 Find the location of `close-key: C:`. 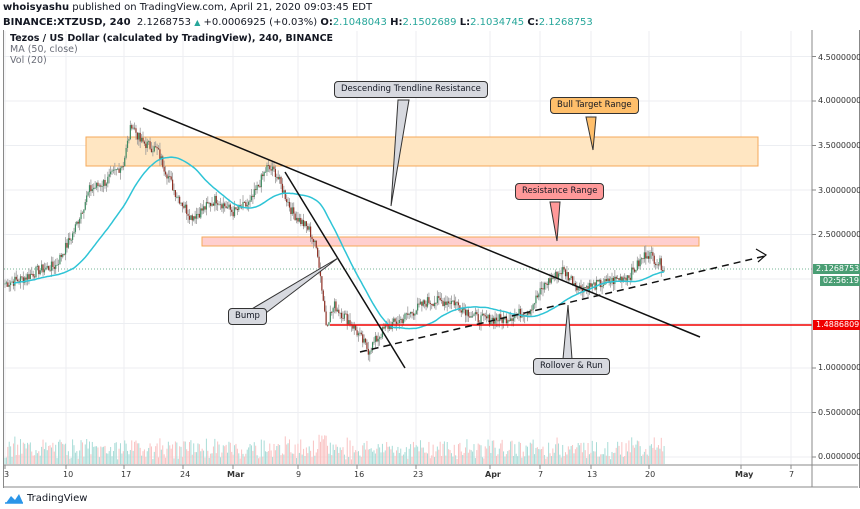

close-key: C: is located at coordinates (533, 22).